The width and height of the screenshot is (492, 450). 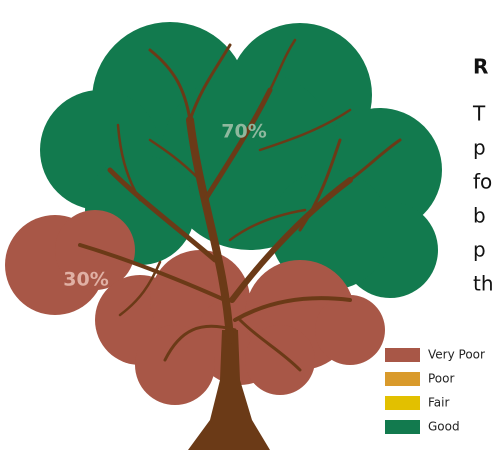 What do you see at coordinates (444, 427) in the screenshot?
I see `legend-label: Good` at bounding box center [444, 427].